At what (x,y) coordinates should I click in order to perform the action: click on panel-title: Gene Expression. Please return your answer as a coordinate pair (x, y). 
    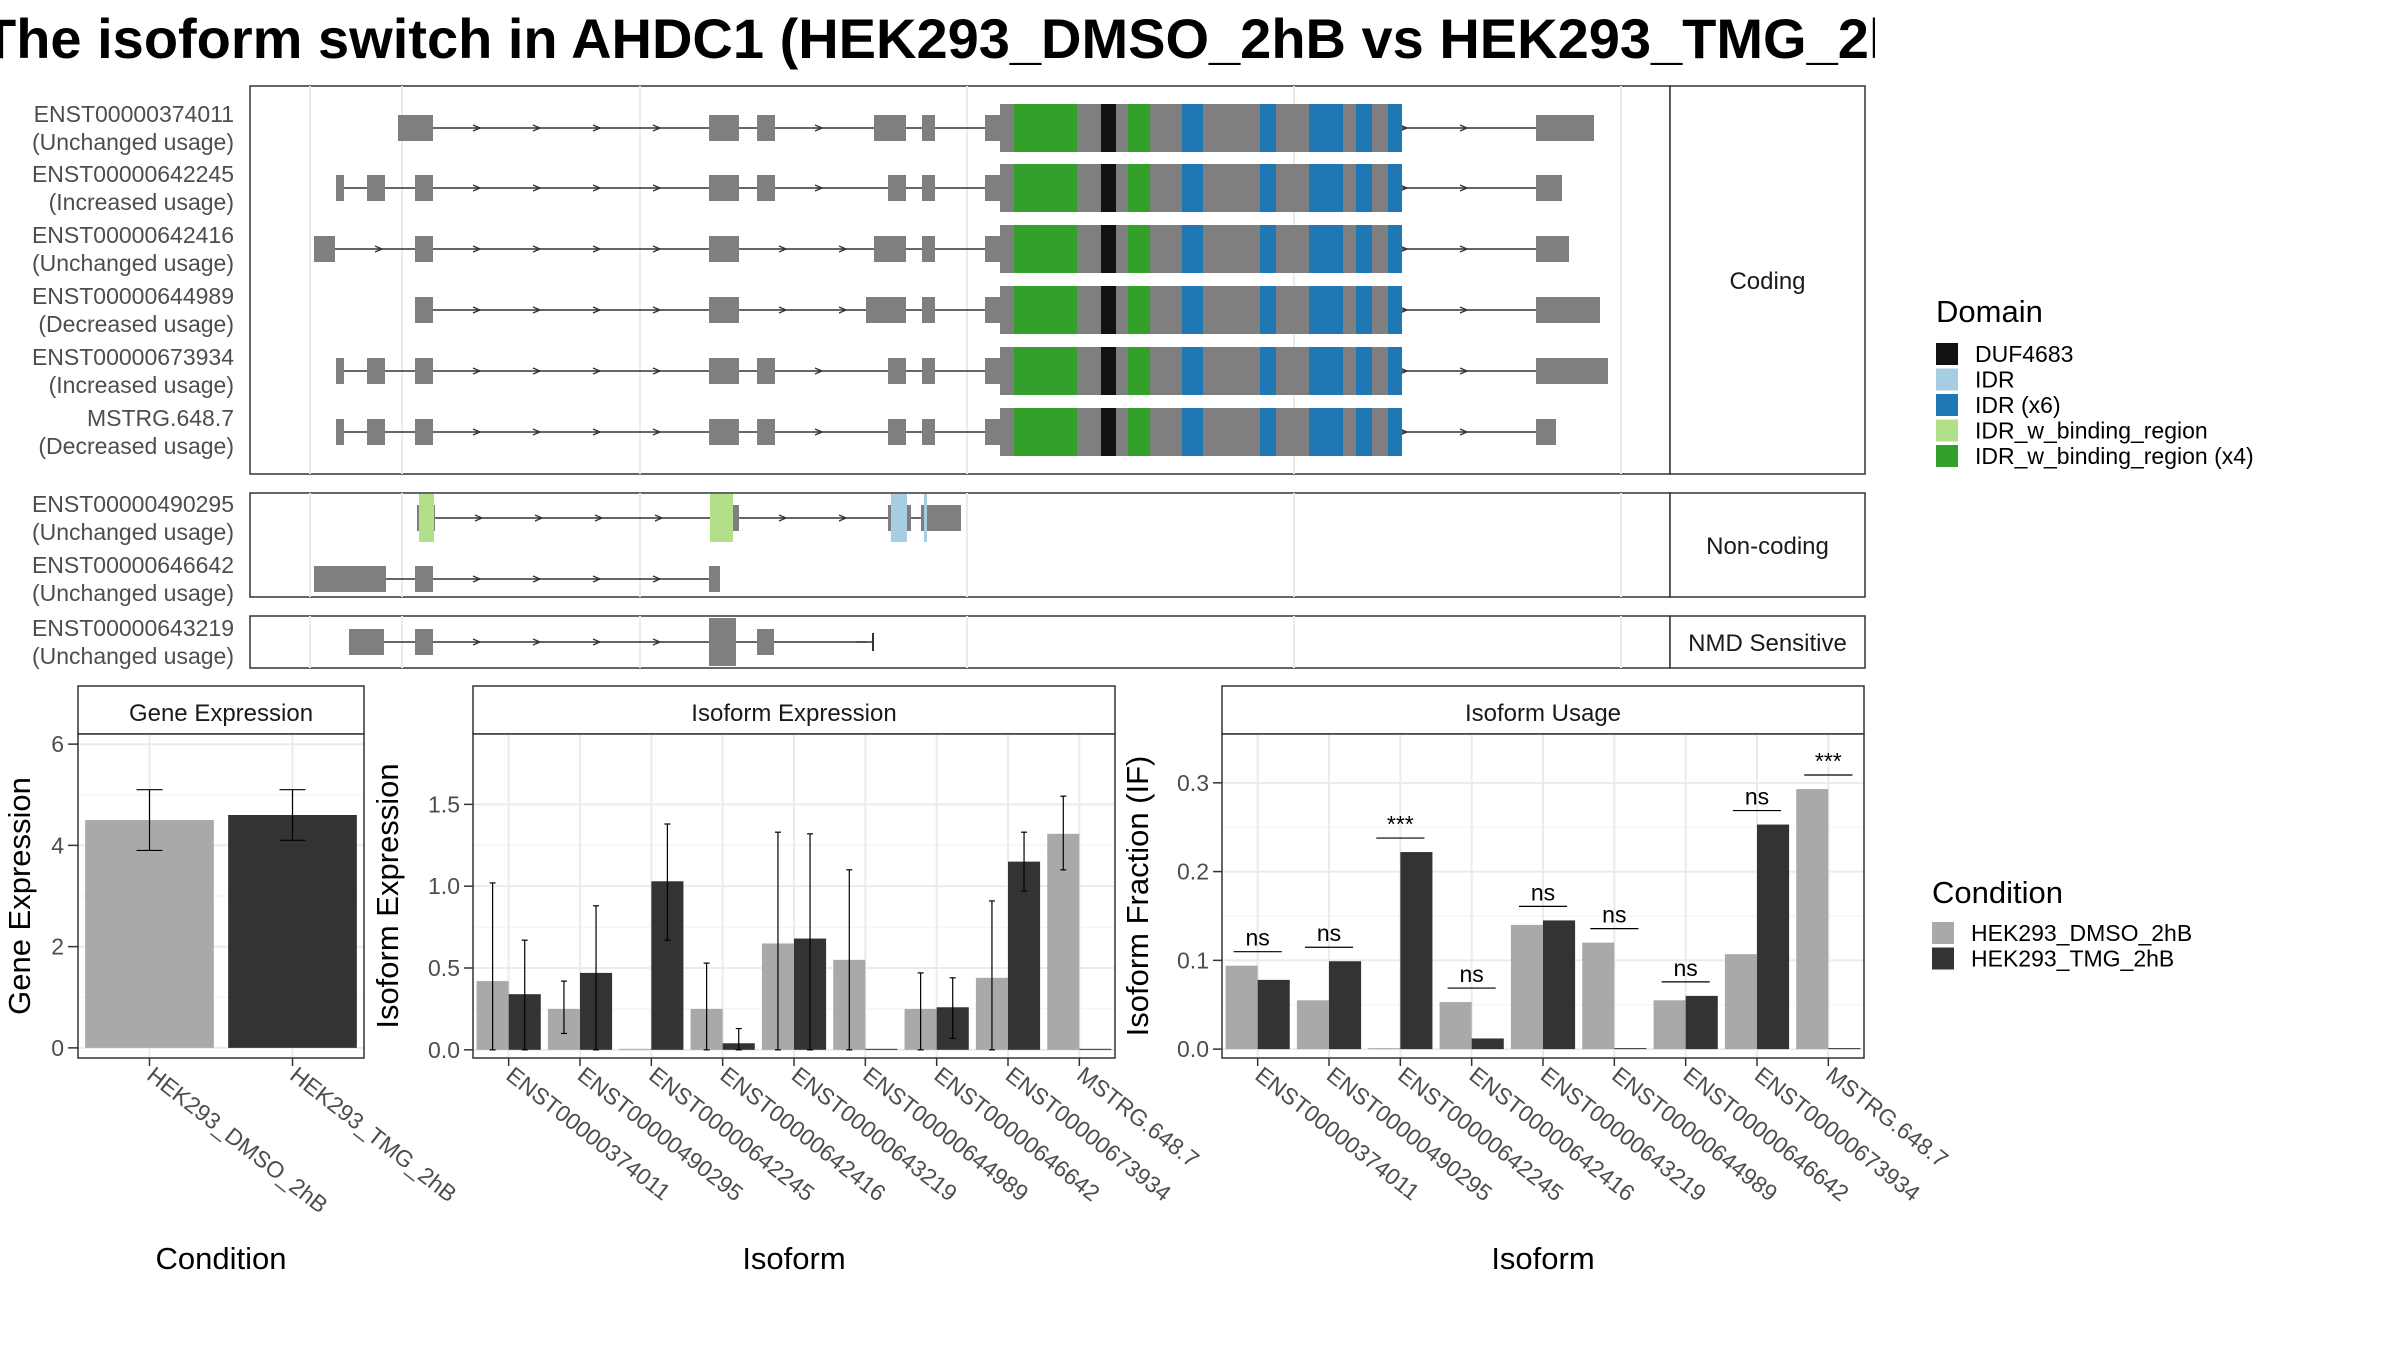
    Looking at the image, I should click on (221, 713).